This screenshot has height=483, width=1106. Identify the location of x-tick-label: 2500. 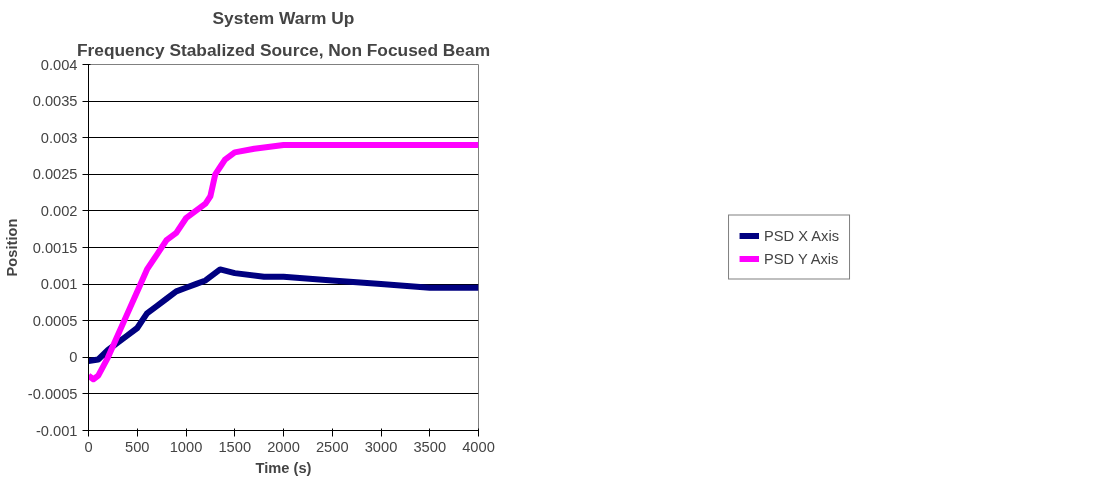
(332, 446).